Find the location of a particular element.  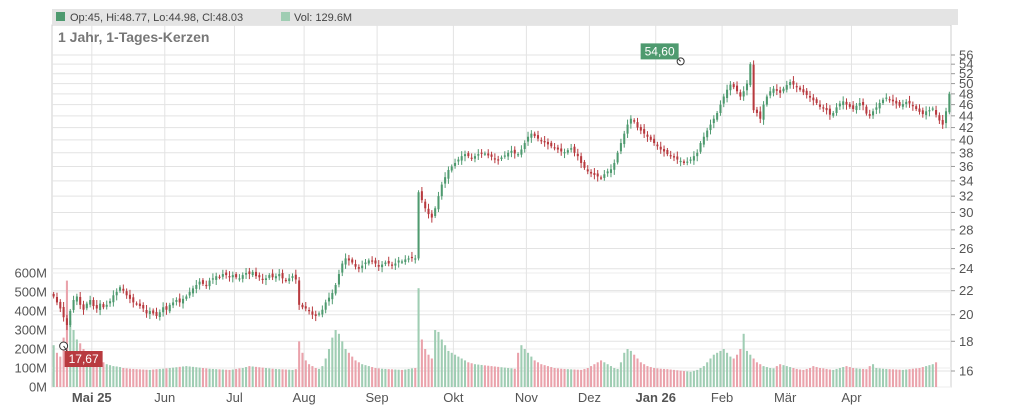

x-tick-label: Aug is located at coordinates (304, 397).